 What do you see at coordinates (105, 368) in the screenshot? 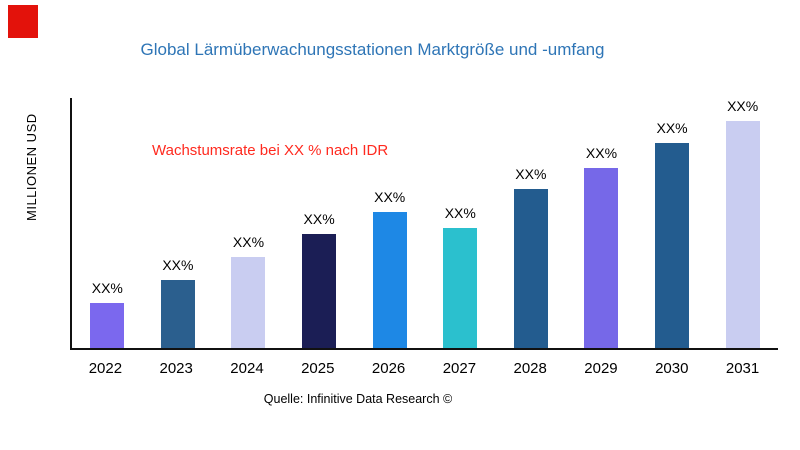
I see `x-axis-tick-label: 2022` at bounding box center [105, 368].